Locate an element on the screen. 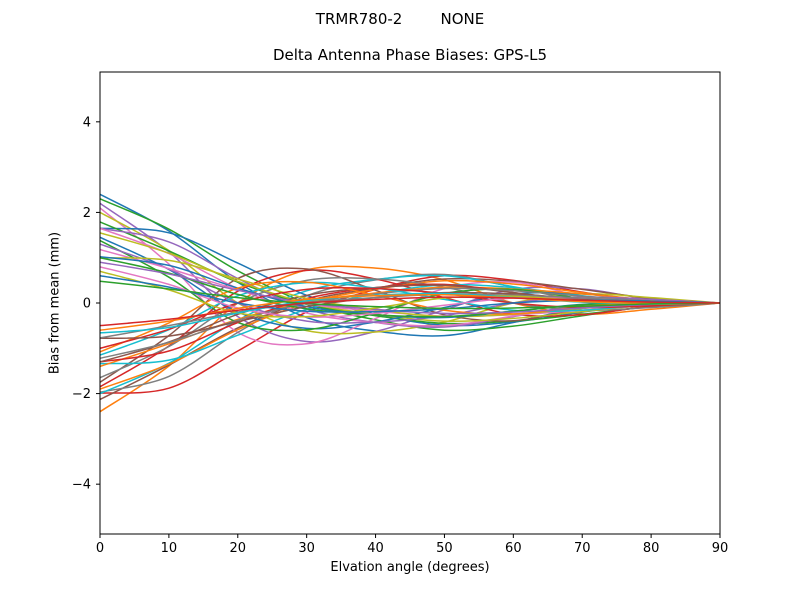 This screenshot has height=600, width=800. y-tick-label: 4 is located at coordinates (87, 122).